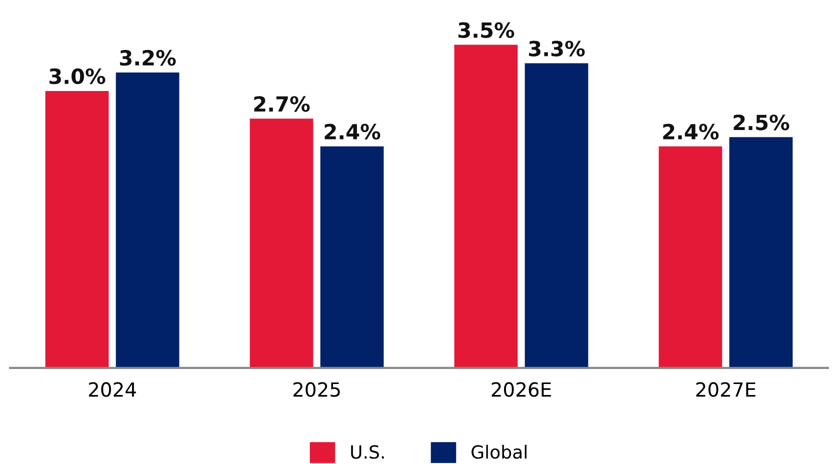 The height and width of the screenshot is (464, 838). I want to click on x-tick-label: 2027E, so click(726, 389).